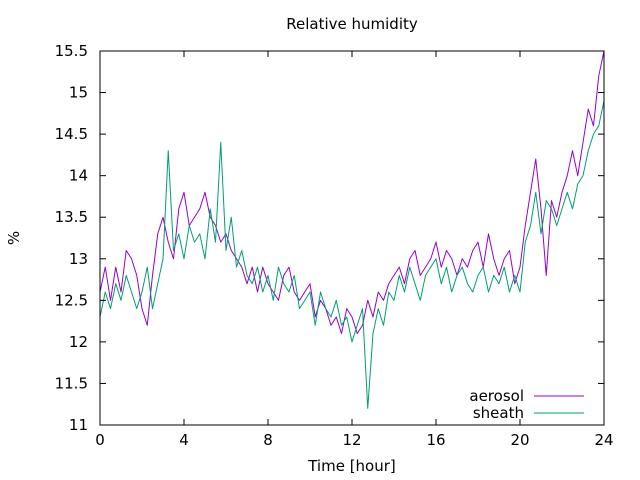 The width and height of the screenshot is (640, 480). Describe the element at coordinates (498, 413) in the screenshot. I see `legend-label-sheath: sheath` at that location.